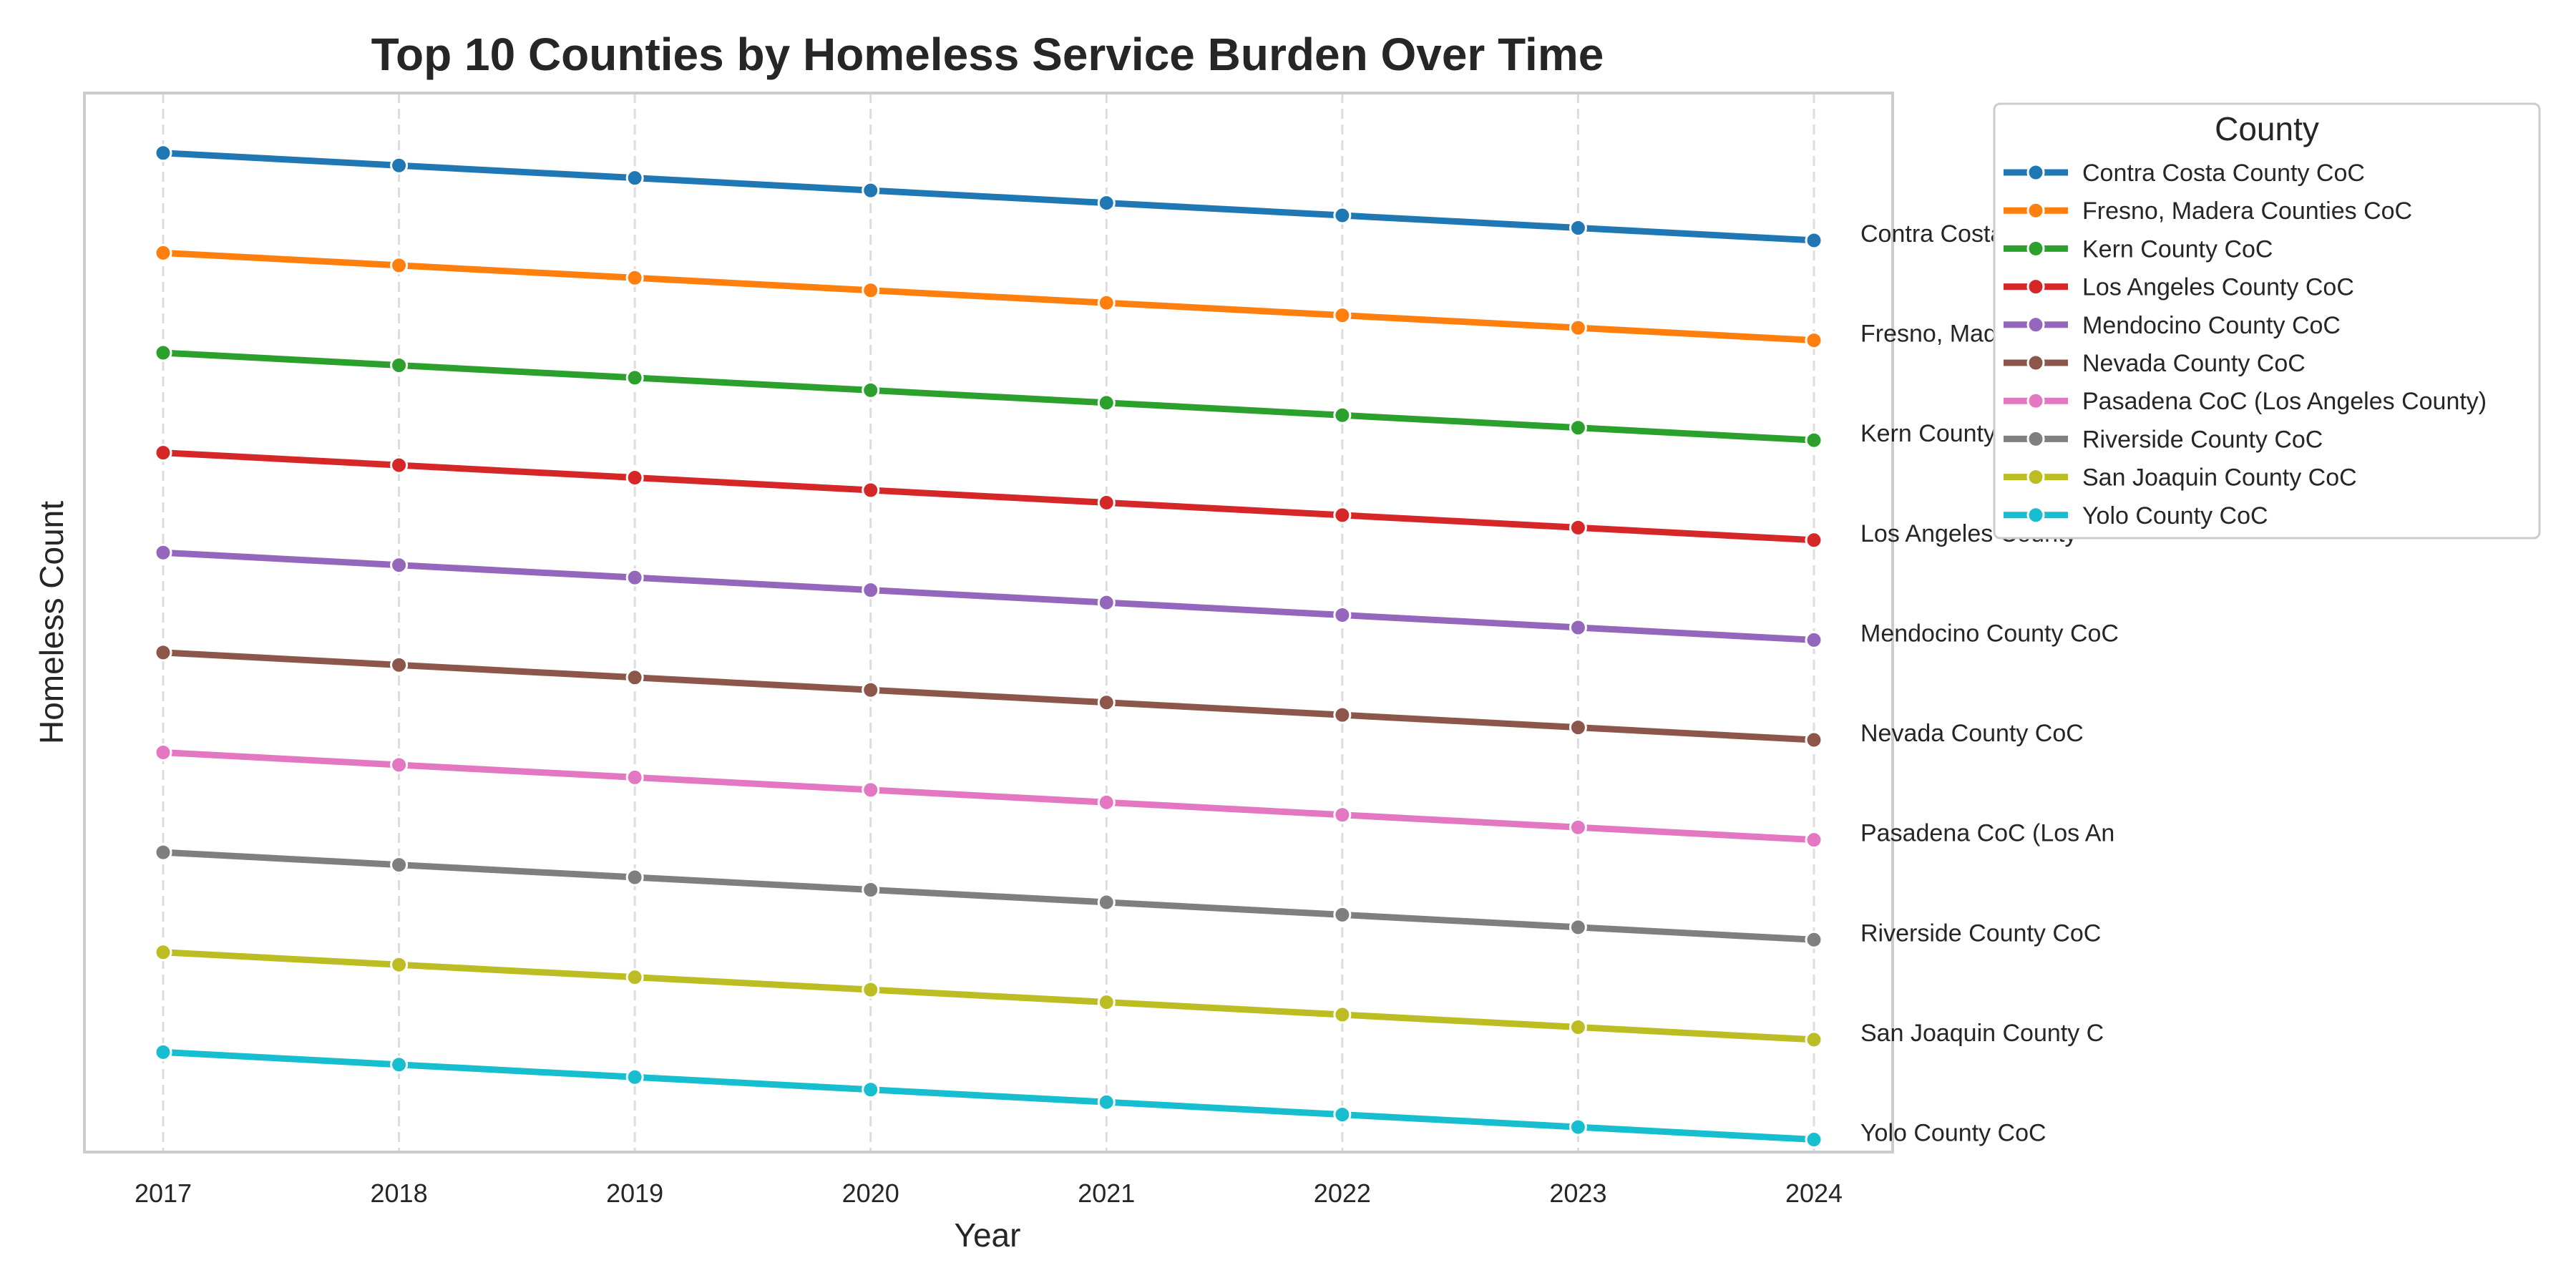 This screenshot has height=1288, width=2576. What do you see at coordinates (1989, 633) in the screenshot?
I see `end-label-4: Mendocino County CoC` at bounding box center [1989, 633].